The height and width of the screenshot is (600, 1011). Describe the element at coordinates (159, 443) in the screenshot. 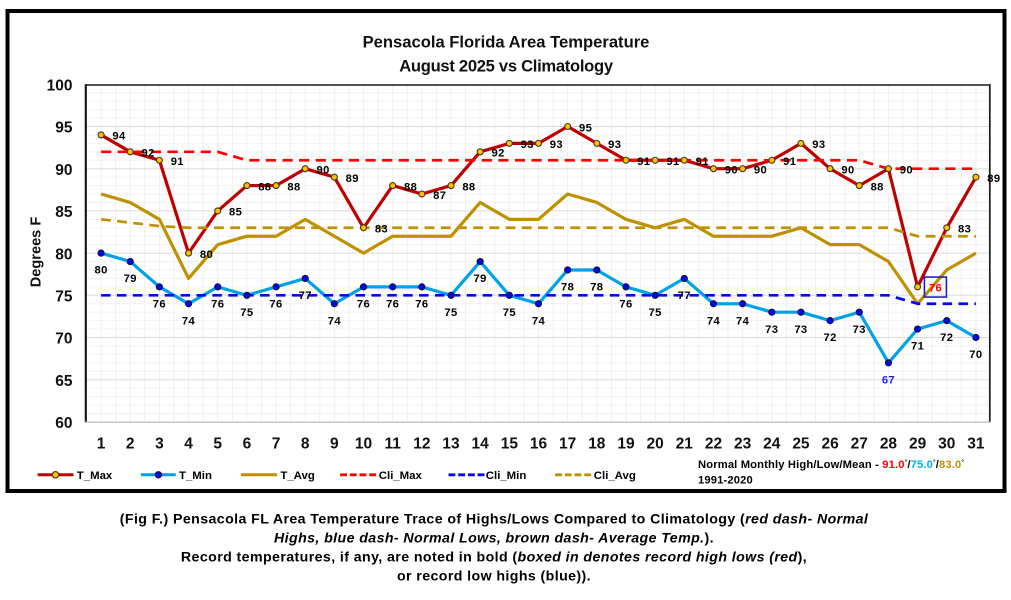

I see `svg-text: 3` at that location.